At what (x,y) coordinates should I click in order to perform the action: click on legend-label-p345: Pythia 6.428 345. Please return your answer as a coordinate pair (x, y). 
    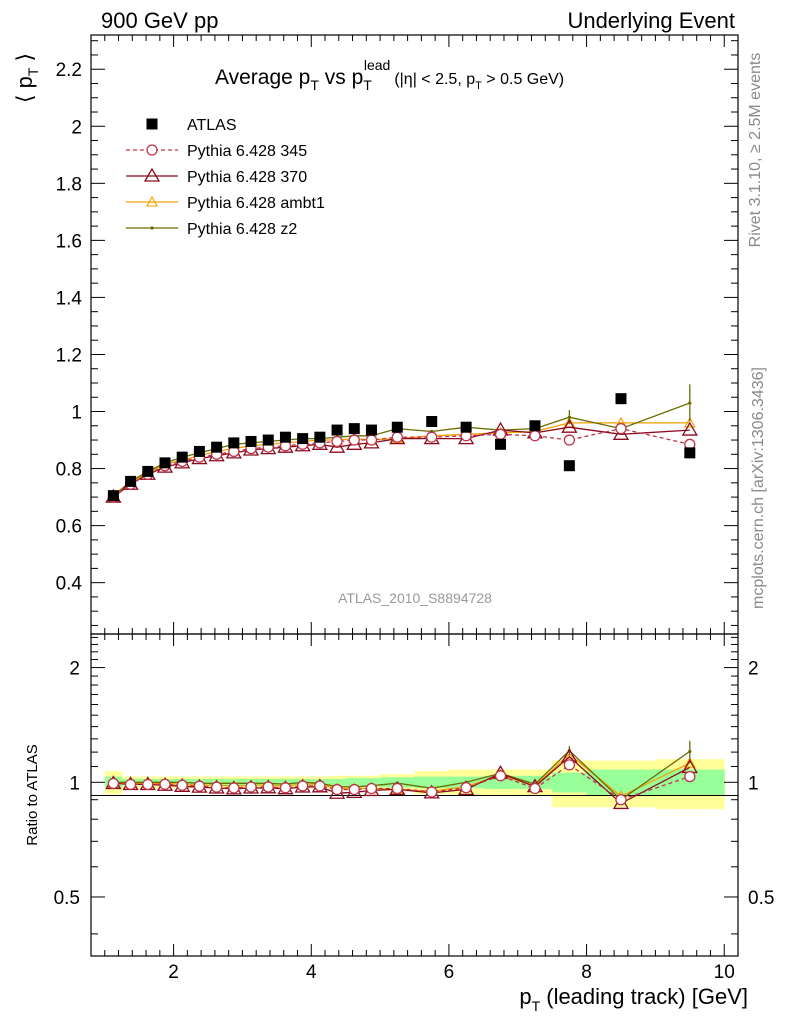
    Looking at the image, I should click on (247, 151).